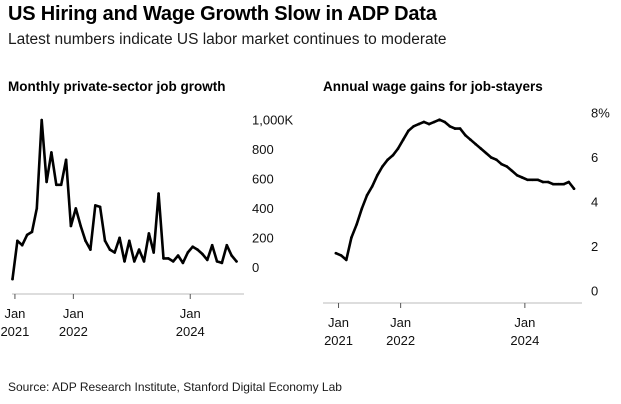 The height and width of the screenshot is (404, 621). Describe the element at coordinates (338, 340) in the screenshot. I see `wages-x-tick-label: 2021` at that location.